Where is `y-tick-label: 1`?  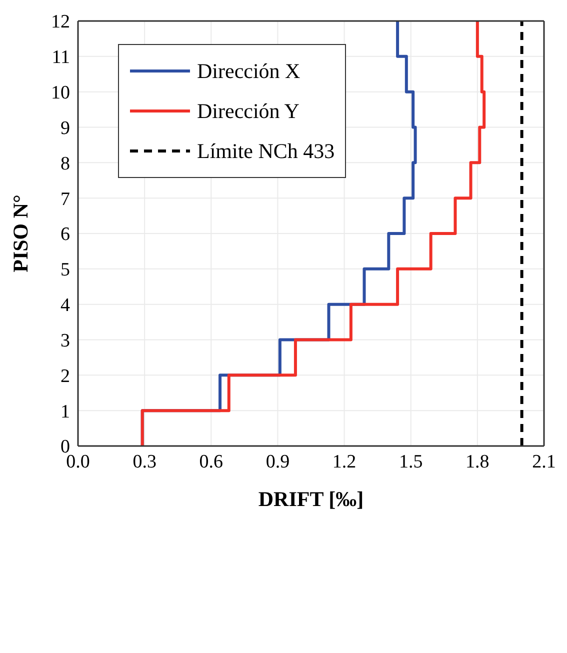 y-tick-label: 1 is located at coordinates (65, 411).